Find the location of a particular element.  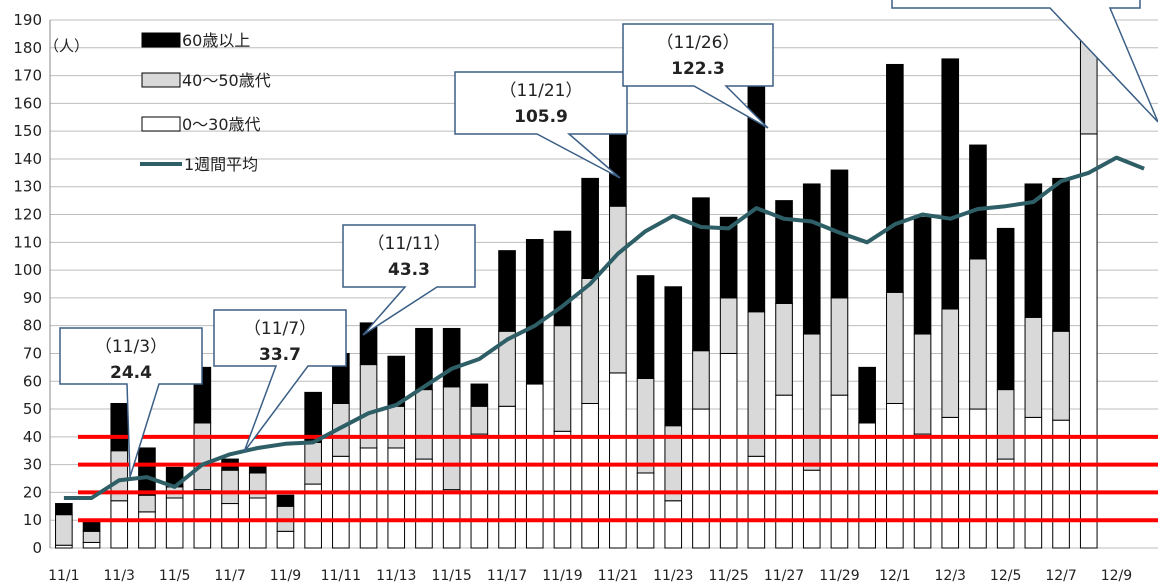

x-tick-label: 11/29 is located at coordinates (839, 576).